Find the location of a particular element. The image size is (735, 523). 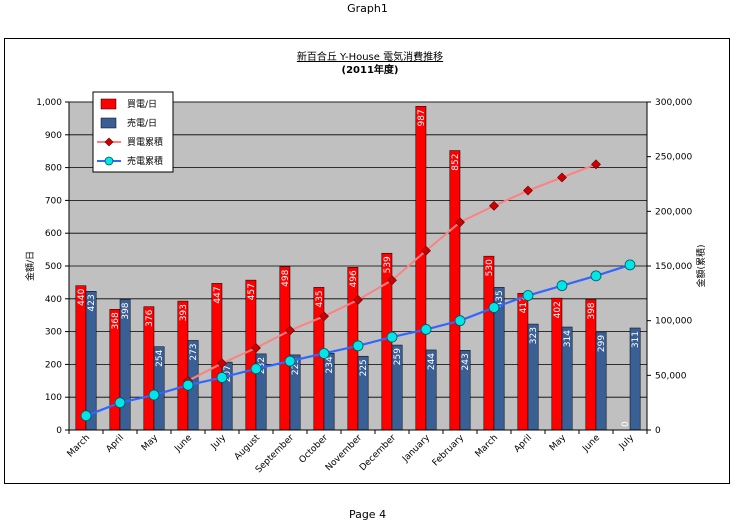

bar-value-label: 417 is located at coordinates (524, 304).